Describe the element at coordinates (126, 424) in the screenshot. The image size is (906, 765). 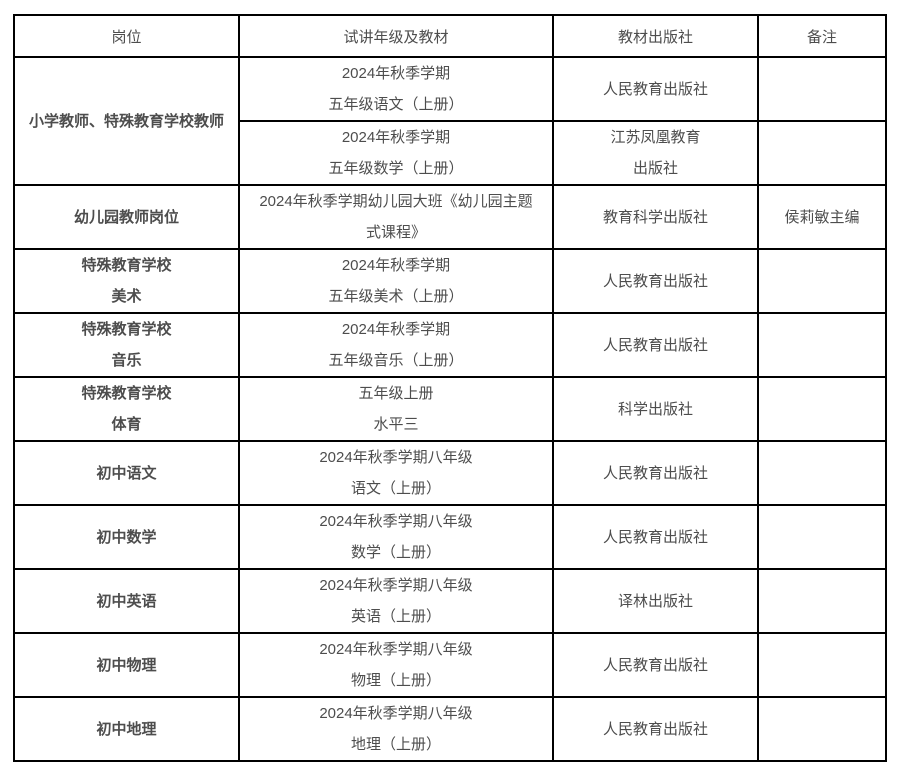
I see `position-line: 体育` at that location.